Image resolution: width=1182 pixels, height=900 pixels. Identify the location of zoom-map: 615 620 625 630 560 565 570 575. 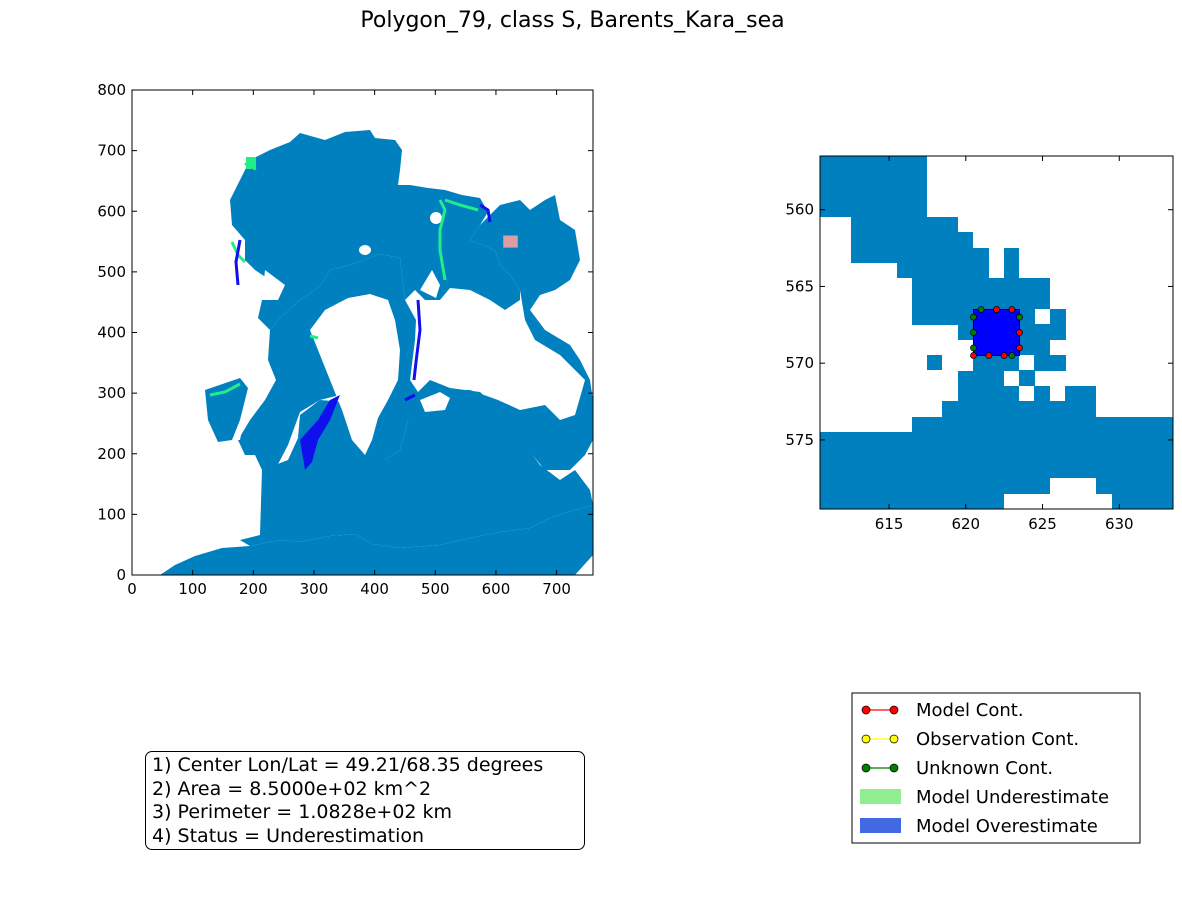
(979, 344).